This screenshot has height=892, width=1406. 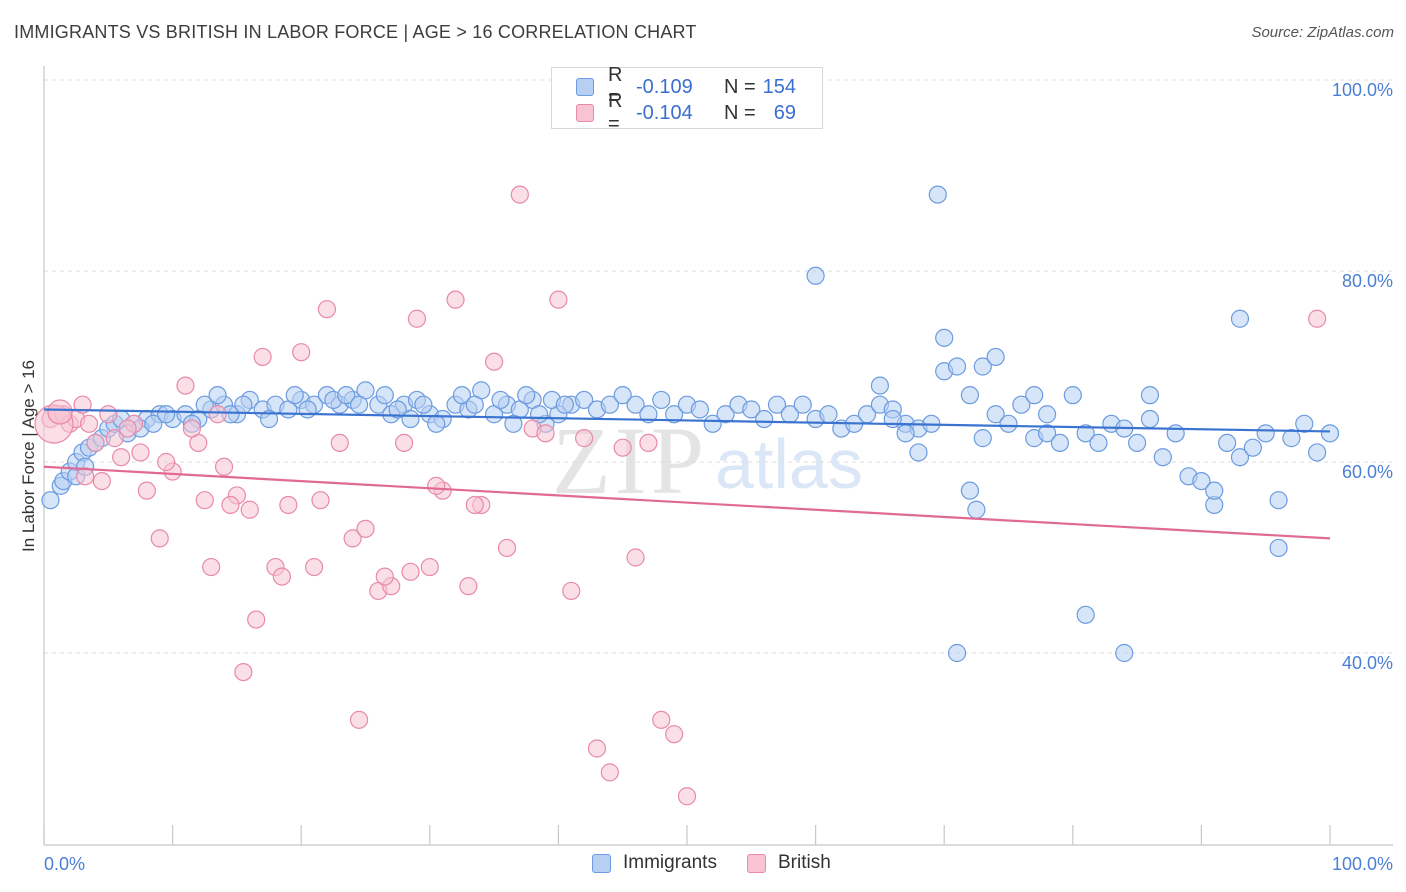 I want to click on series-legend: Immigrants British, so click(x=726, y=863).